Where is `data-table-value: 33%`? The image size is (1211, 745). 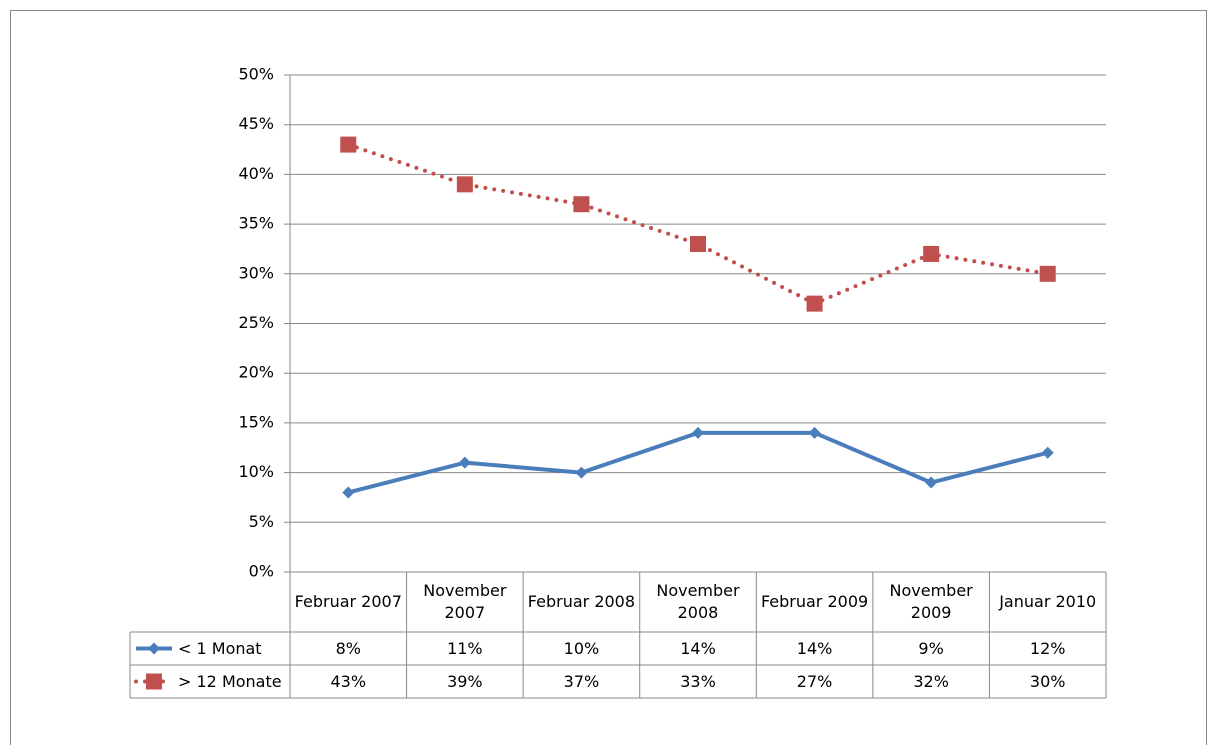 data-table-value: 33% is located at coordinates (698, 681).